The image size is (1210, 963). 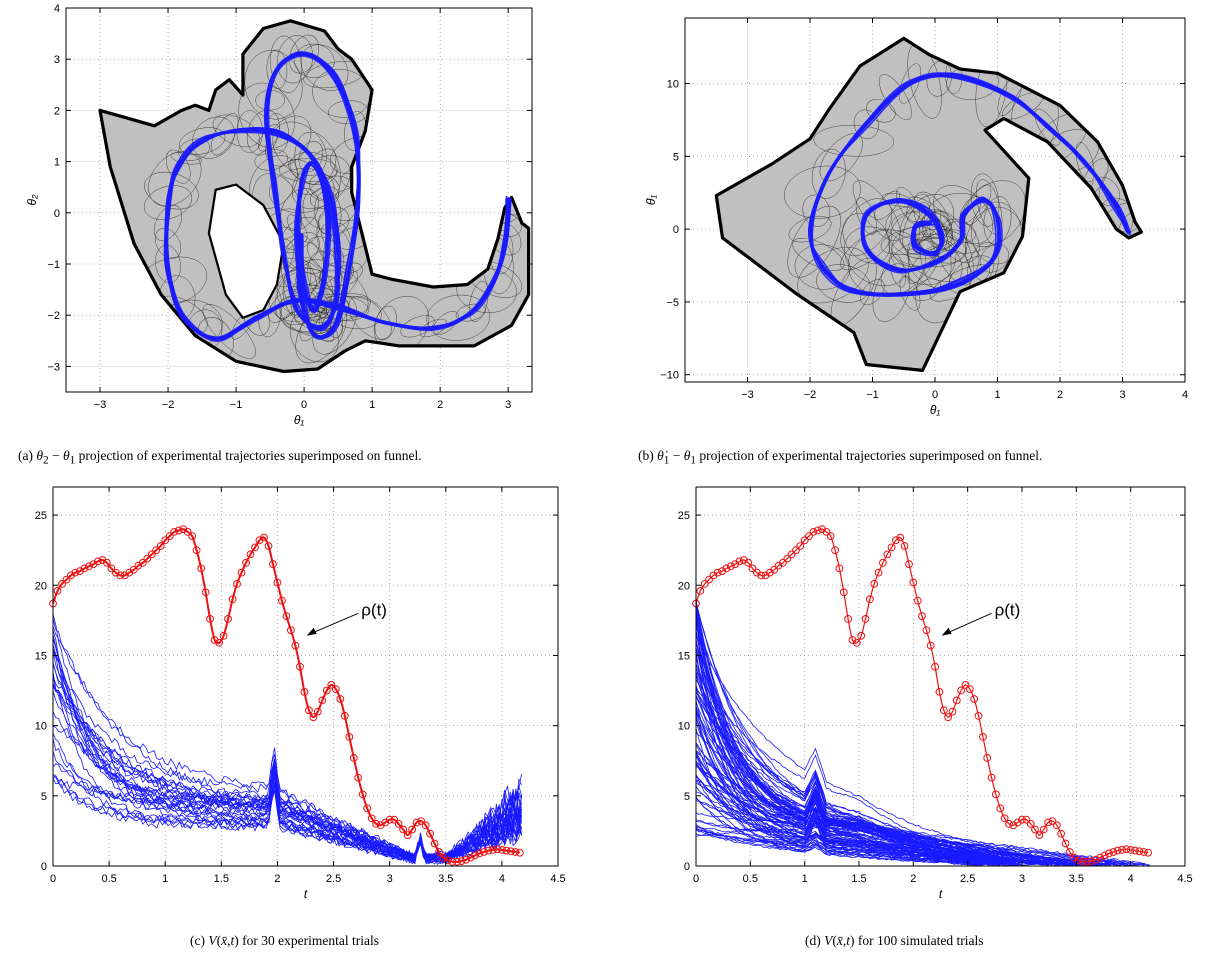 I want to click on trial-curves, so click(x=922, y=733).